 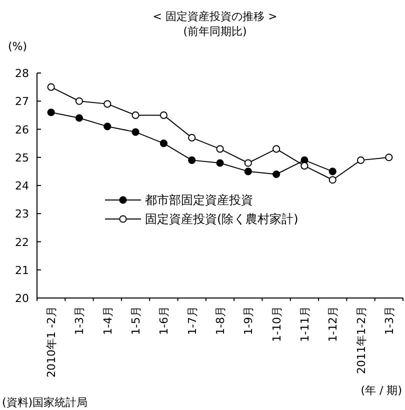 What do you see at coordinates (22, 73) in the screenshot?
I see `y-tick-label: 28` at bounding box center [22, 73].